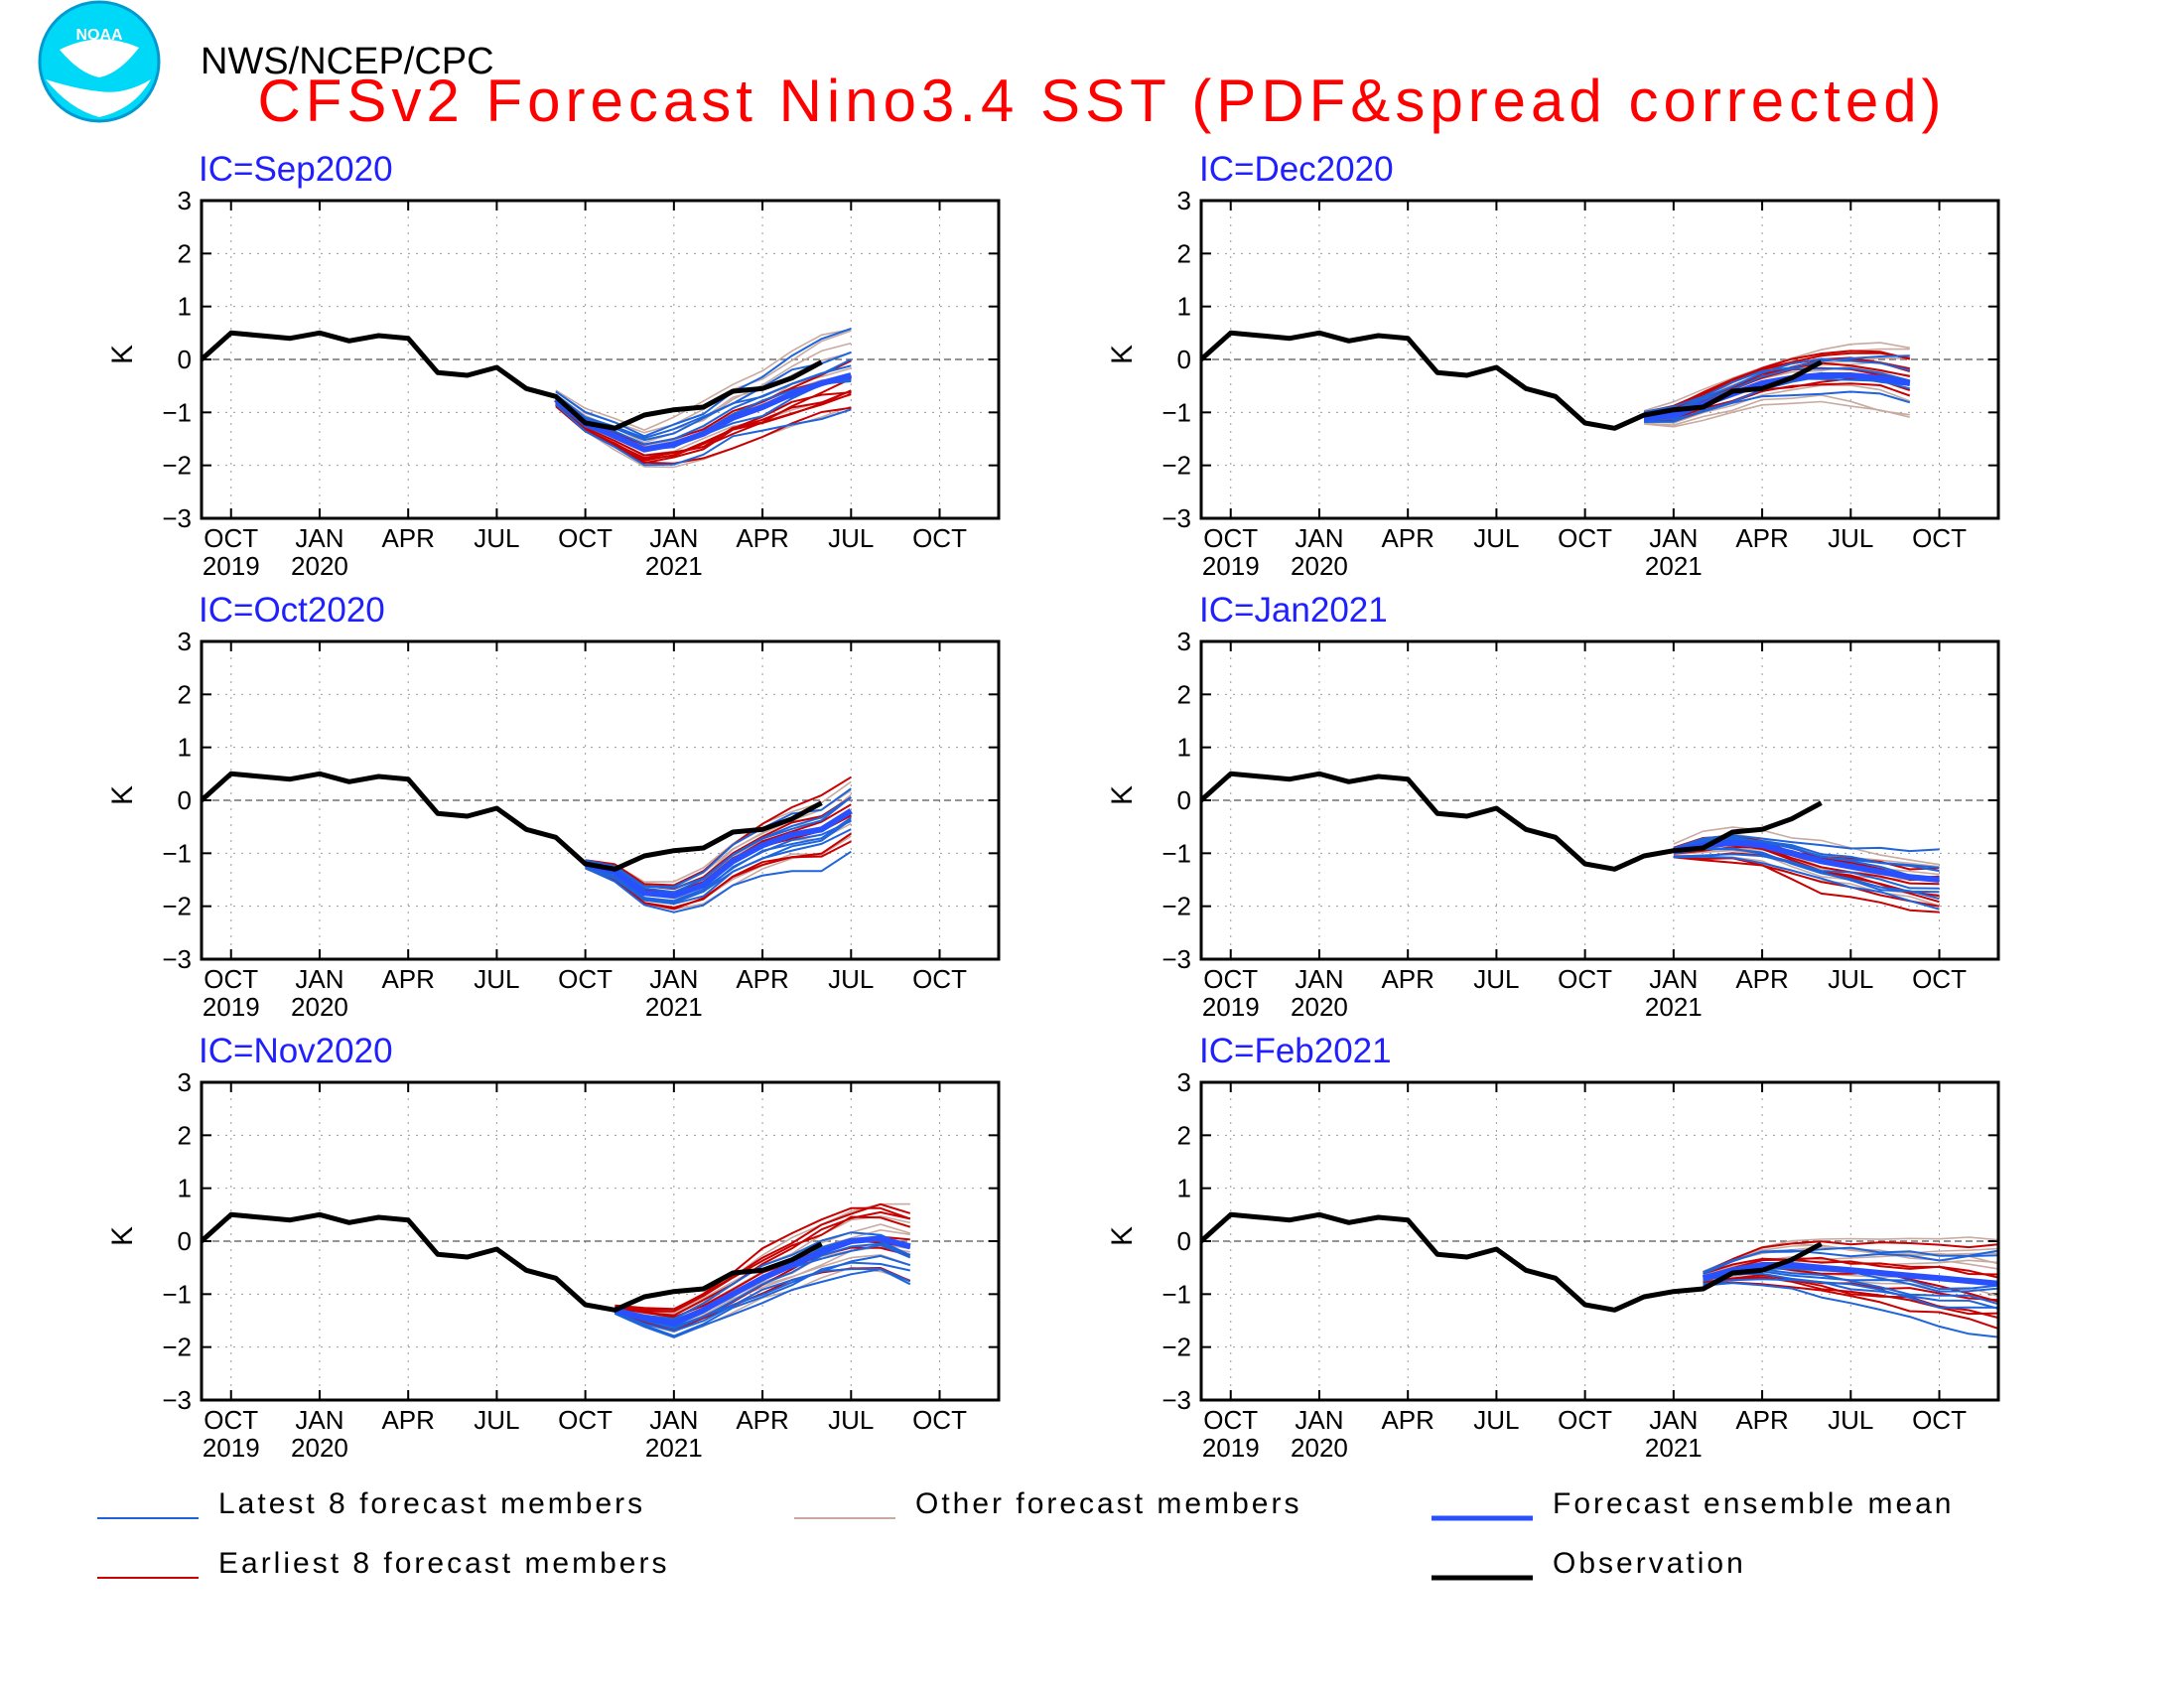 This screenshot has width=2184, height=1688. Describe the element at coordinates (527, 842) in the screenshot. I see `data-layer` at that location.